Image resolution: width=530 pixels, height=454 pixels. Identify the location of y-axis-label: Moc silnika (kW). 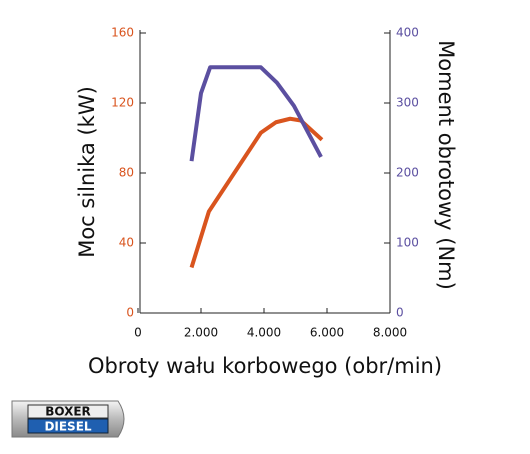
(87, 172).